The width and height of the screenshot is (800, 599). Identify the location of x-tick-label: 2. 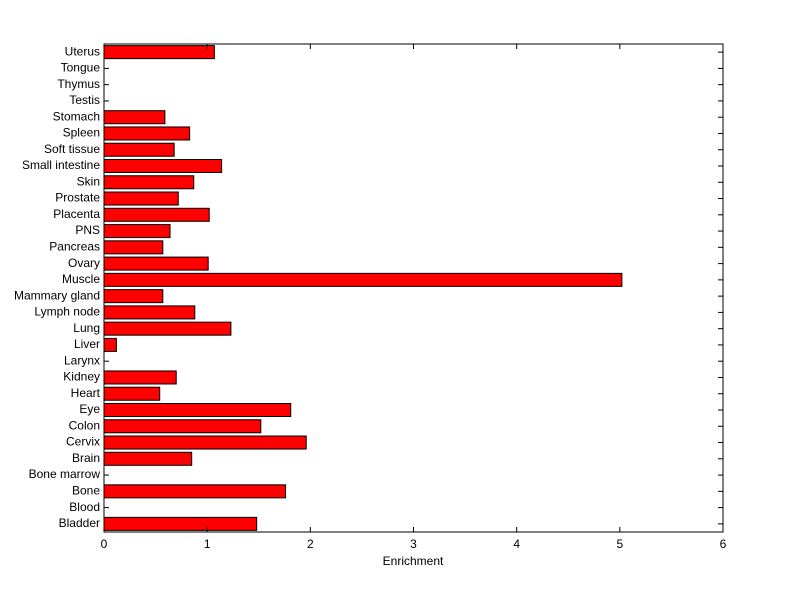
(310, 544).